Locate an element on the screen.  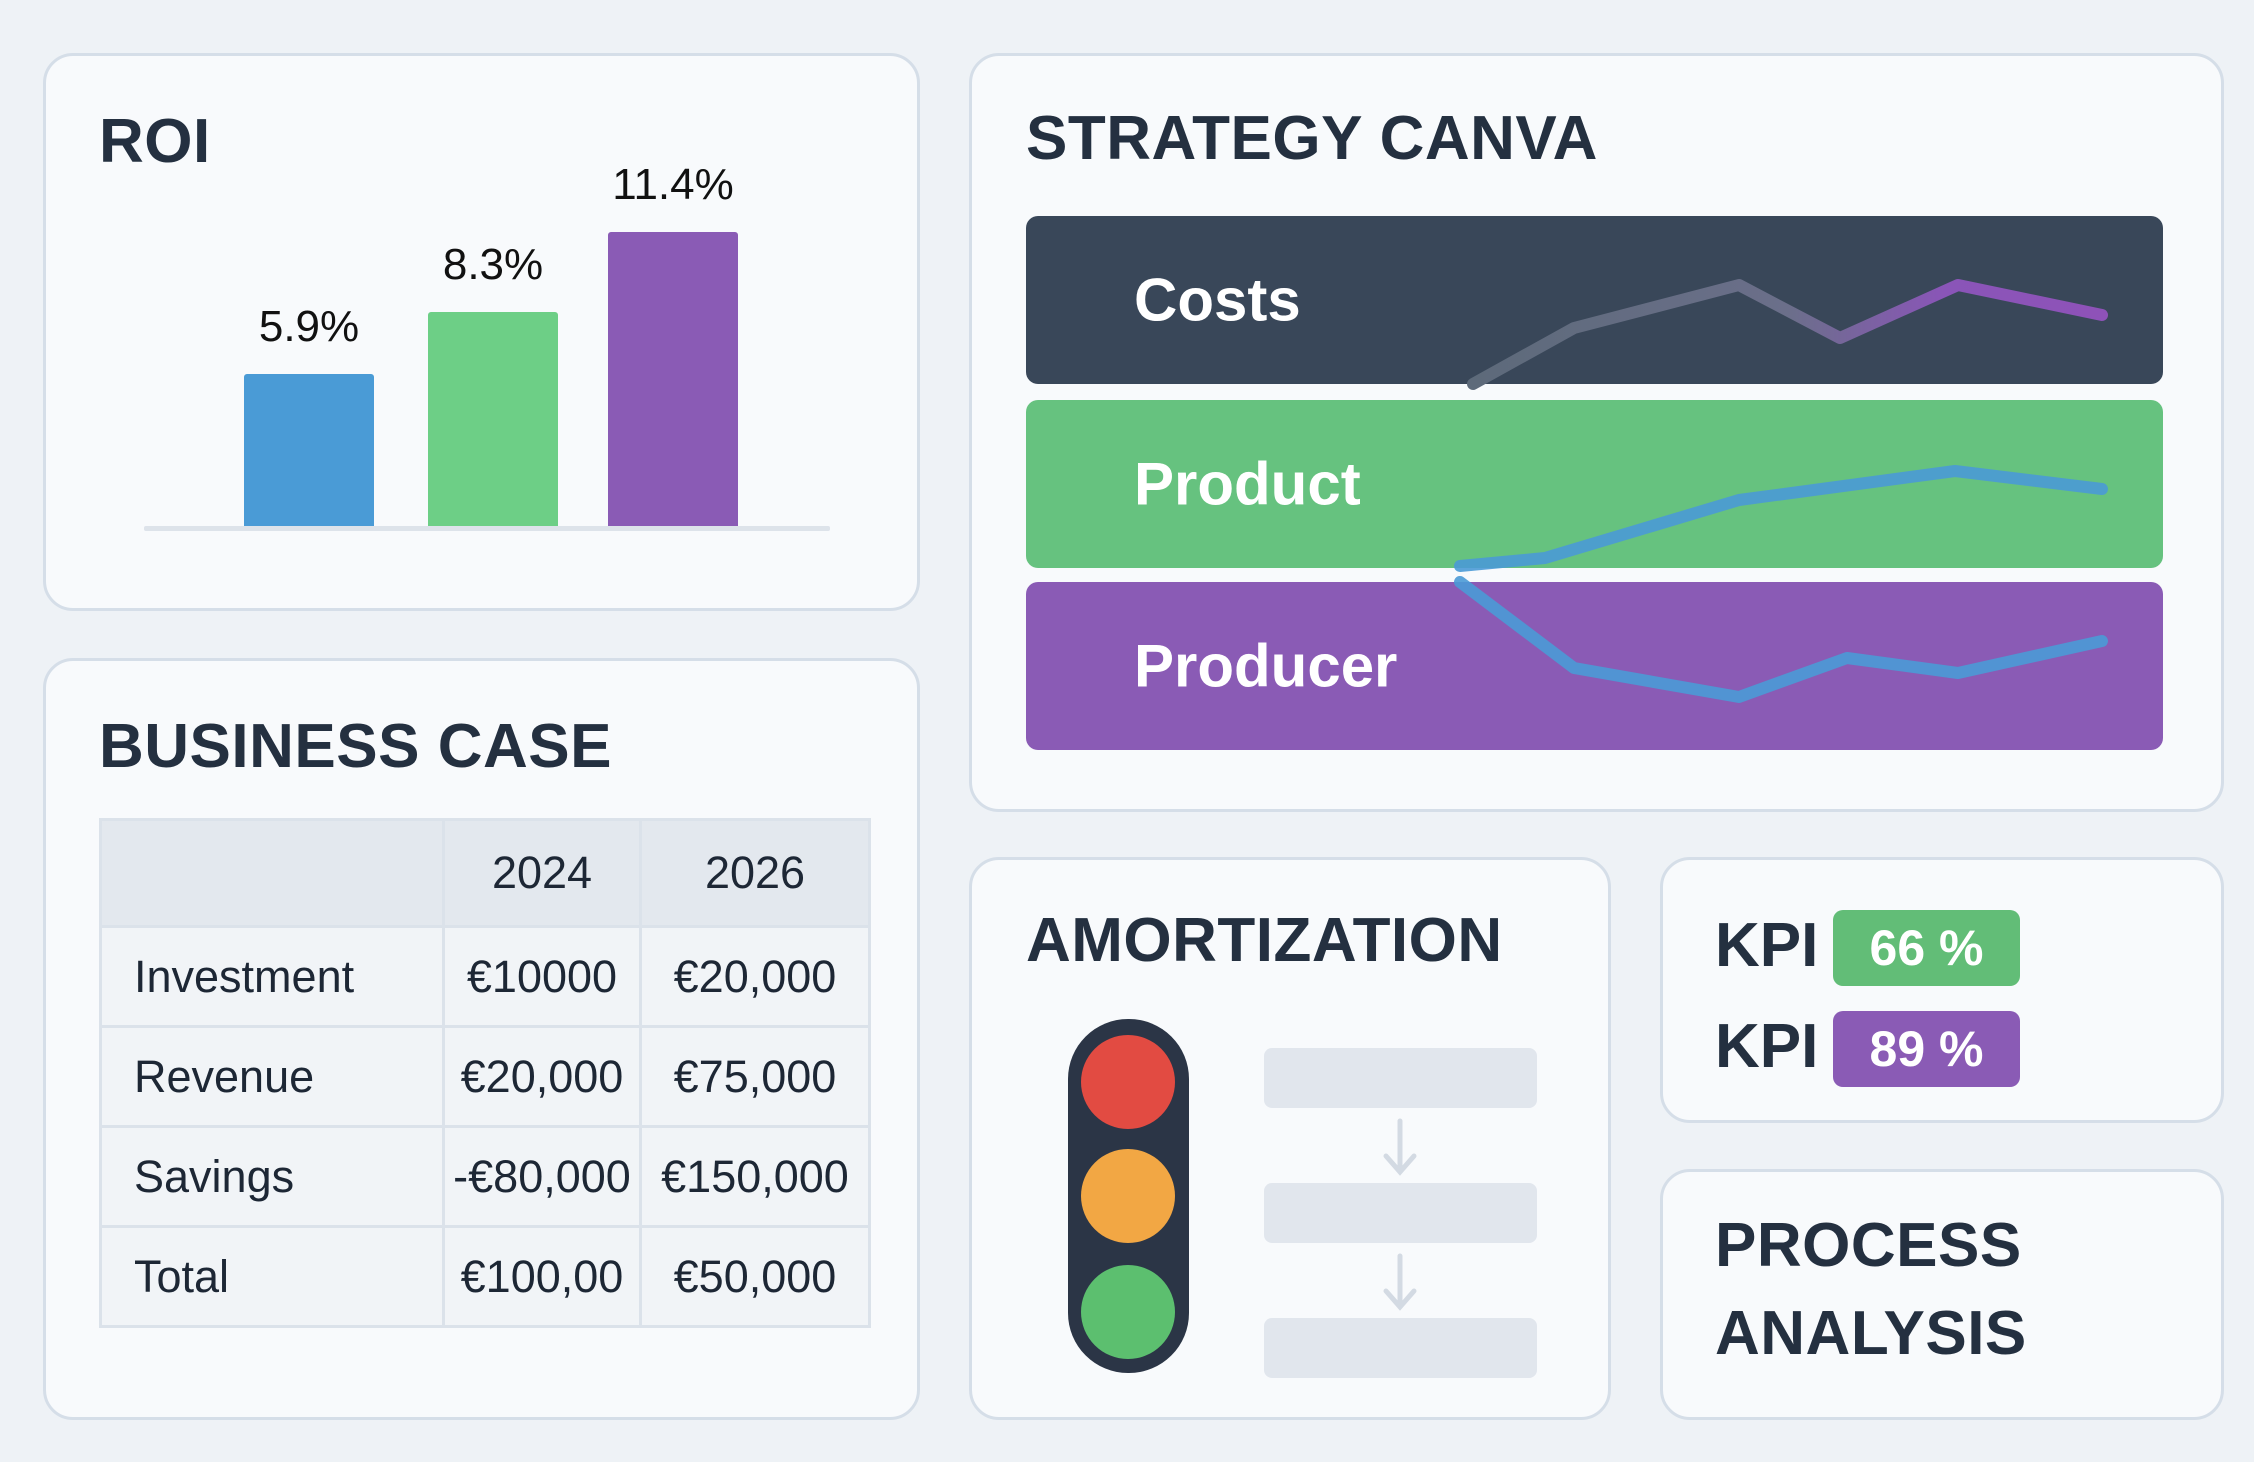
column-header is located at coordinates (272, 873).